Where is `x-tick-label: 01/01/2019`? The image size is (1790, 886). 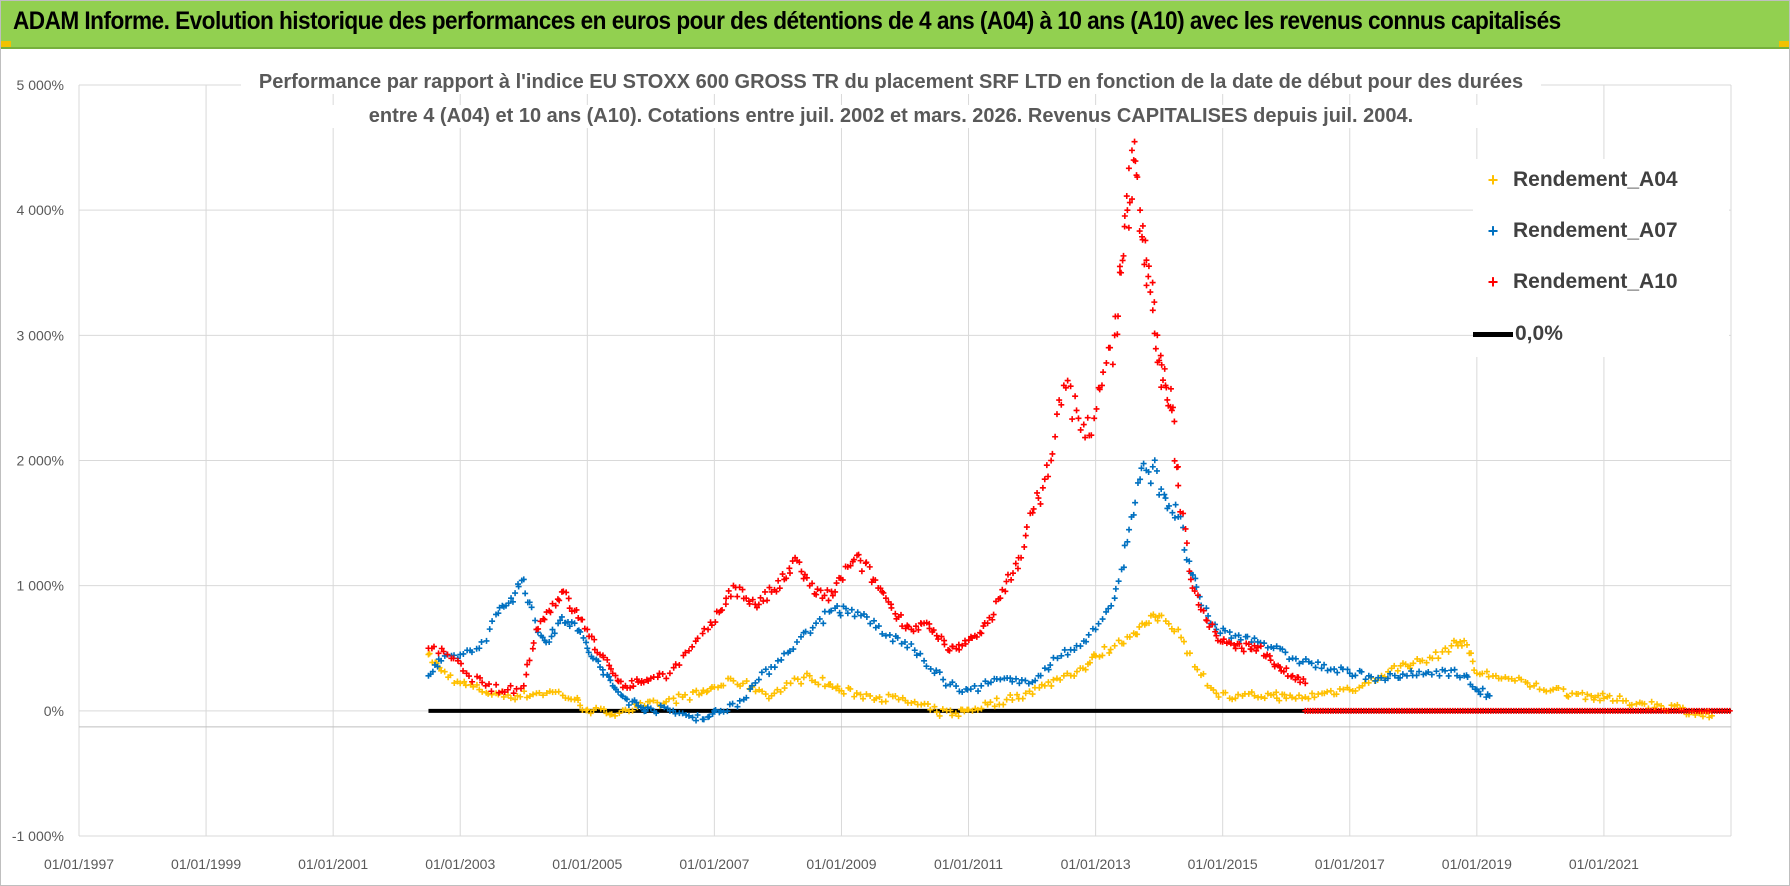 x-tick-label: 01/01/2019 is located at coordinates (1477, 864).